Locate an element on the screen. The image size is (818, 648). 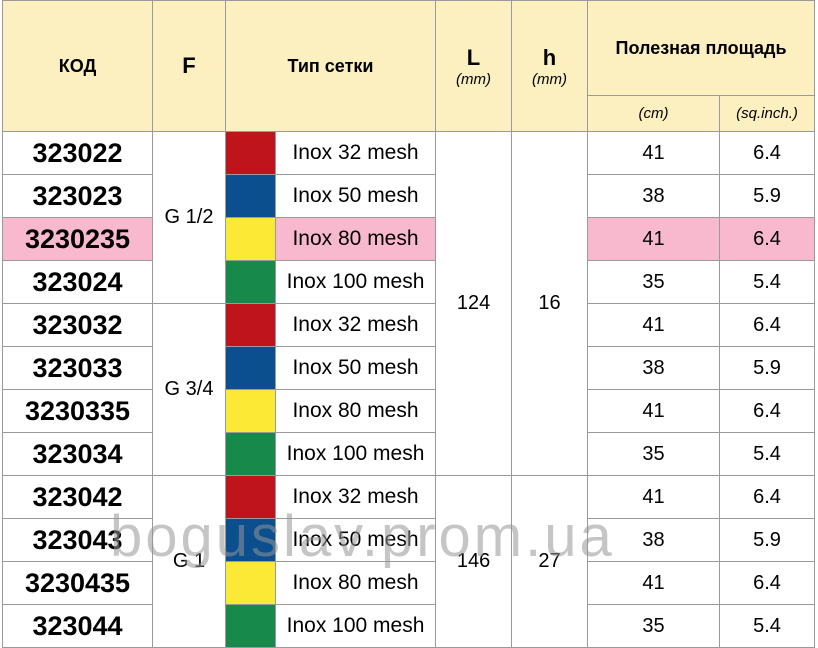
thread-size: G 1 is located at coordinates (189, 561).